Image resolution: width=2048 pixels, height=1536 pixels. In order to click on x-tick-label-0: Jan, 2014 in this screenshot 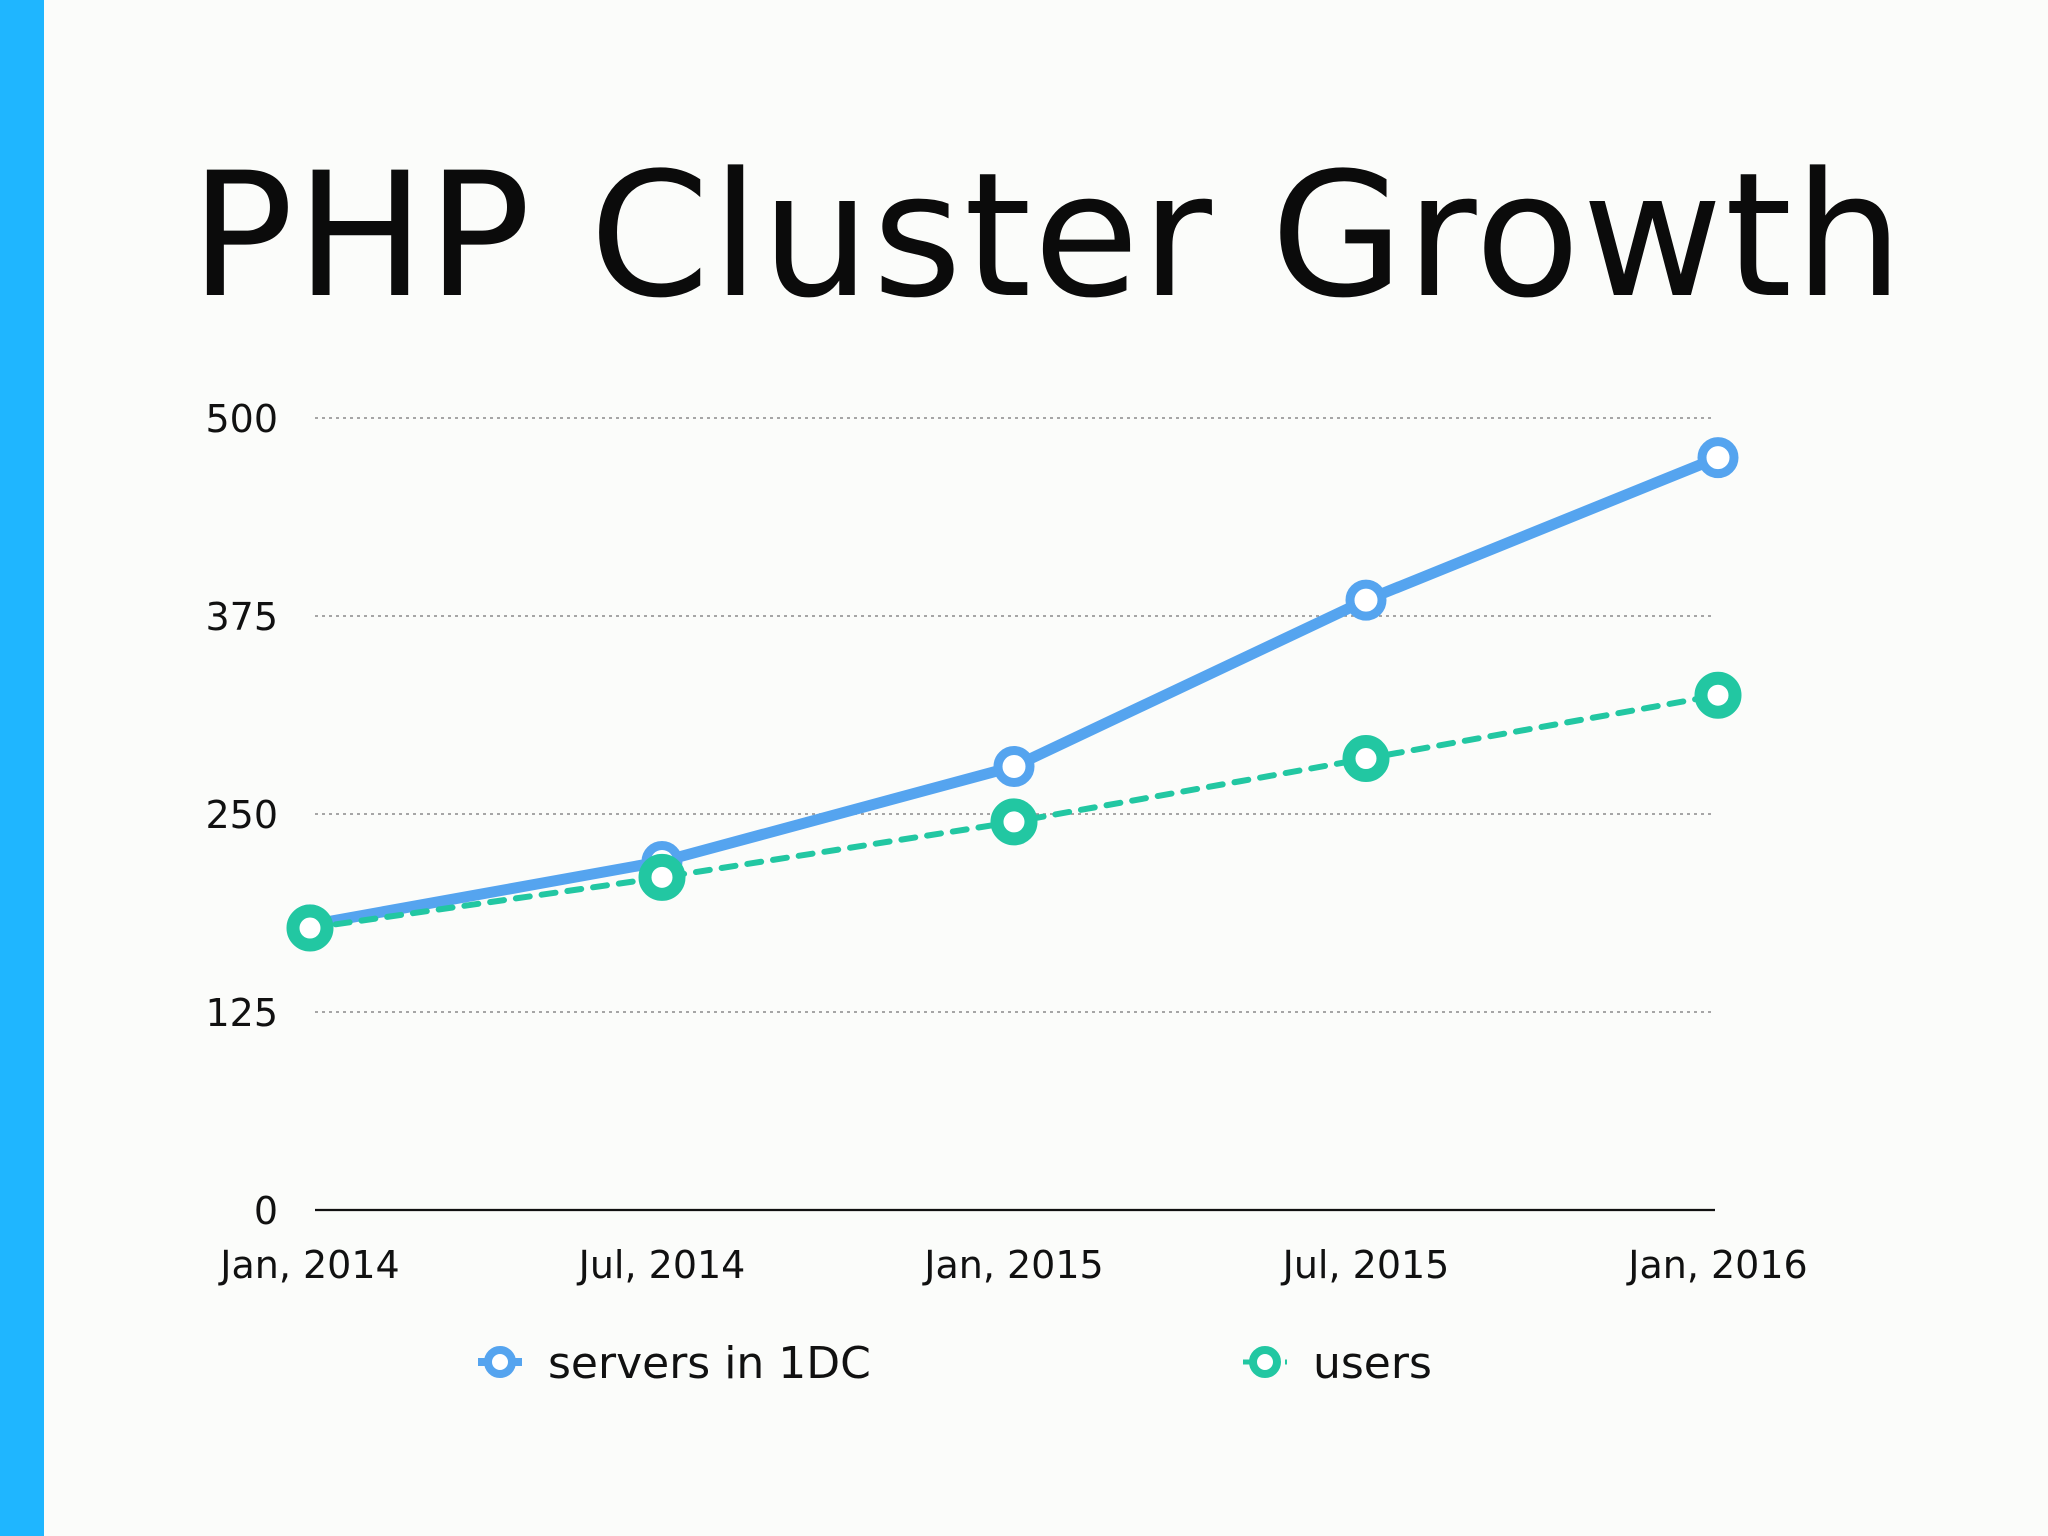, I will do `click(308, 1265)`.